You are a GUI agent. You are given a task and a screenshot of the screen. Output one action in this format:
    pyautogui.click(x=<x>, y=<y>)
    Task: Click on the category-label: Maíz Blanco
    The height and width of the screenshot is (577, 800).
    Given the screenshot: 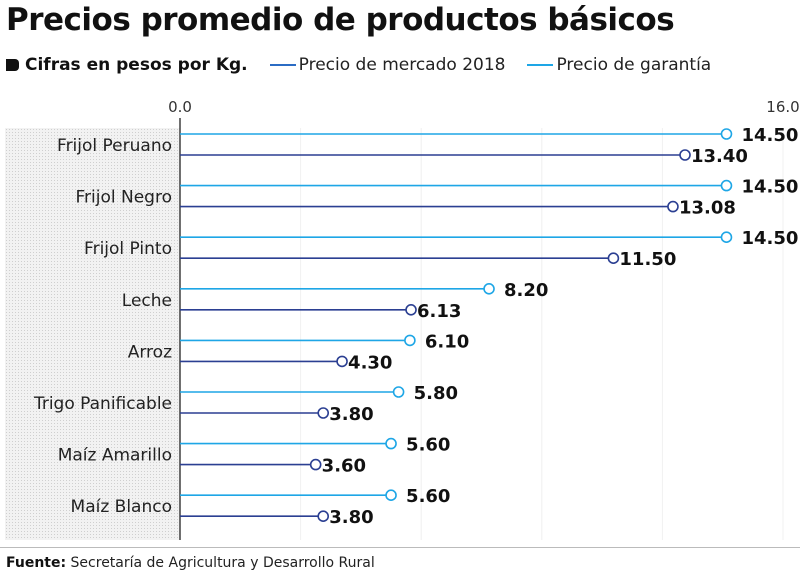 What is the action you would take?
    pyautogui.click(x=121, y=507)
    